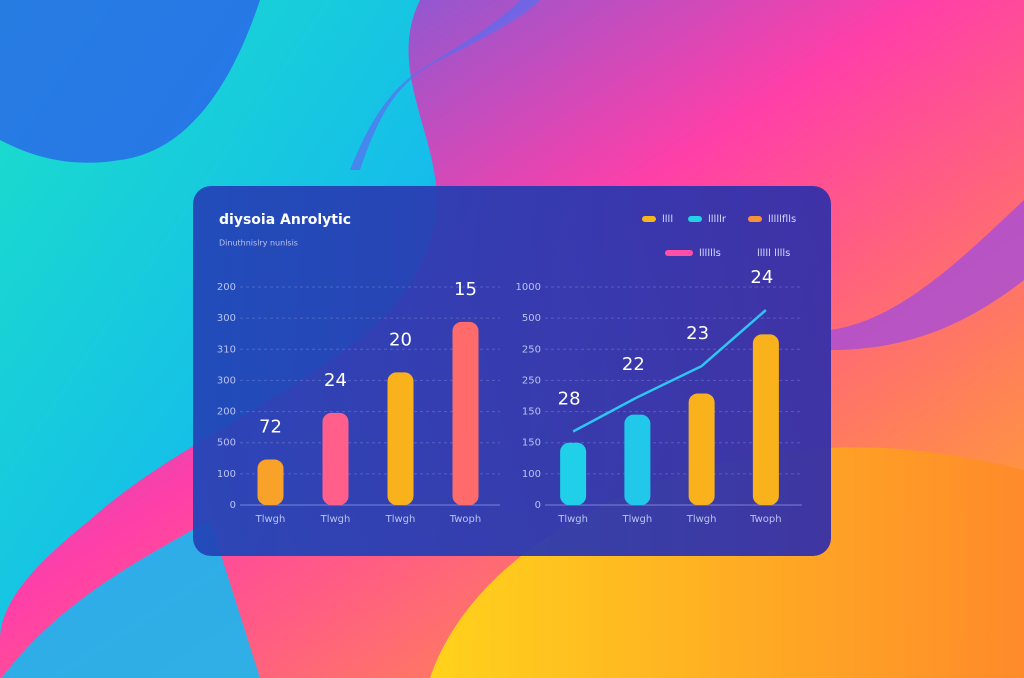 This screenshot has height=678, width=1024. I want to click on y-tick-label: 1000, so click(528, 287).